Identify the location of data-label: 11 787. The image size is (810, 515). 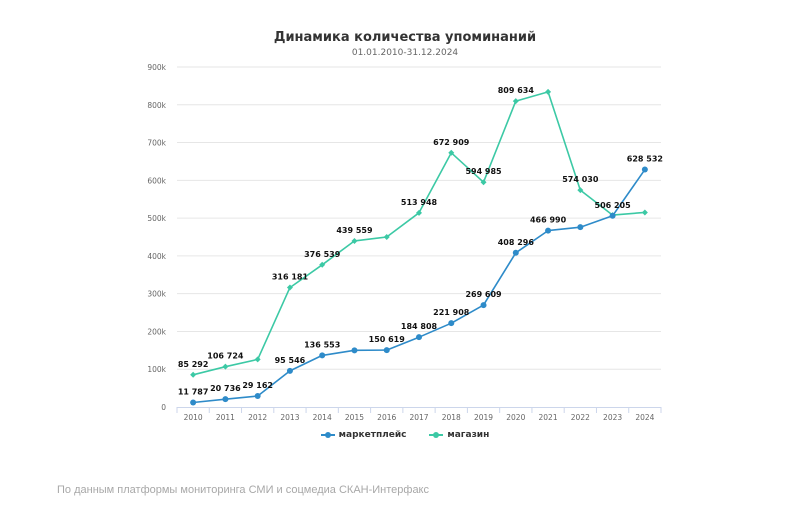
(193, 392).